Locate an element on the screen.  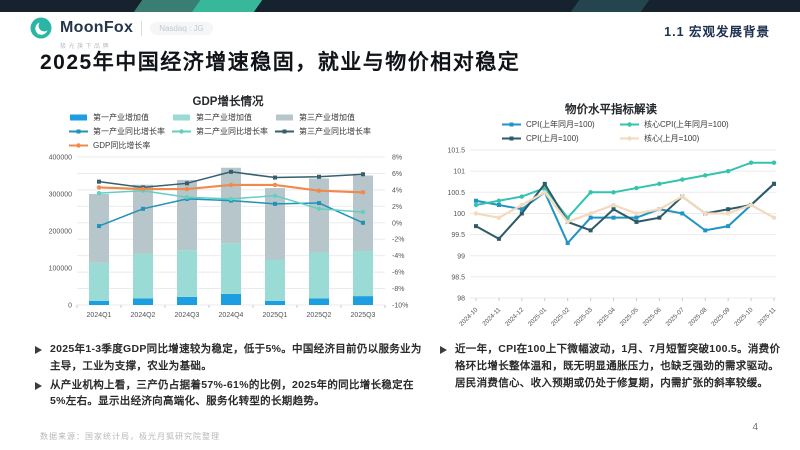
legend-item: GDP同比增长率 is located at coordinates (120, 145).